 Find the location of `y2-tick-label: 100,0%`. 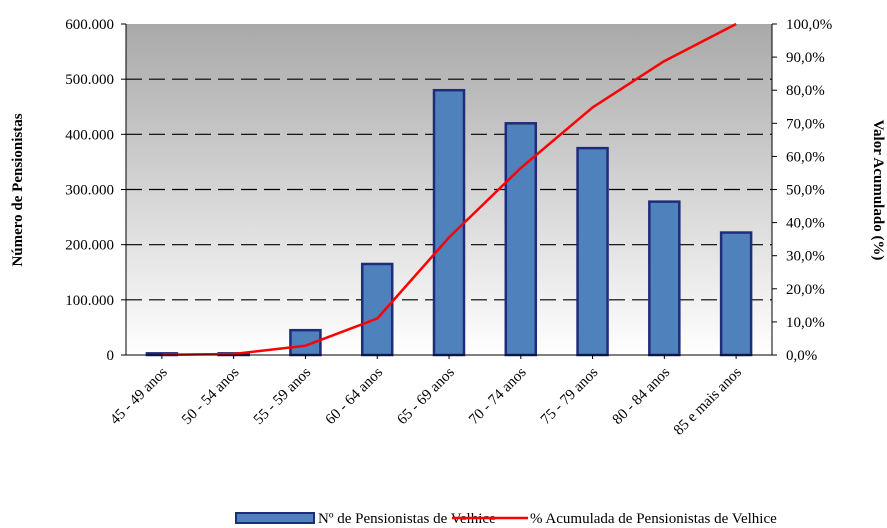

y2-tick-label: 100,0% is located at coordinates (809, 25).